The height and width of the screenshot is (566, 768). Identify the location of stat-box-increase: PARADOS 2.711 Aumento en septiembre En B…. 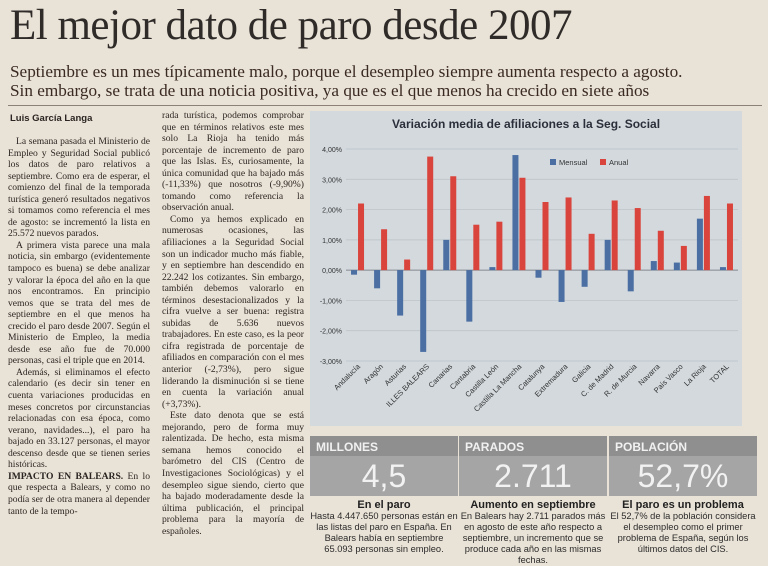
(533, 501).